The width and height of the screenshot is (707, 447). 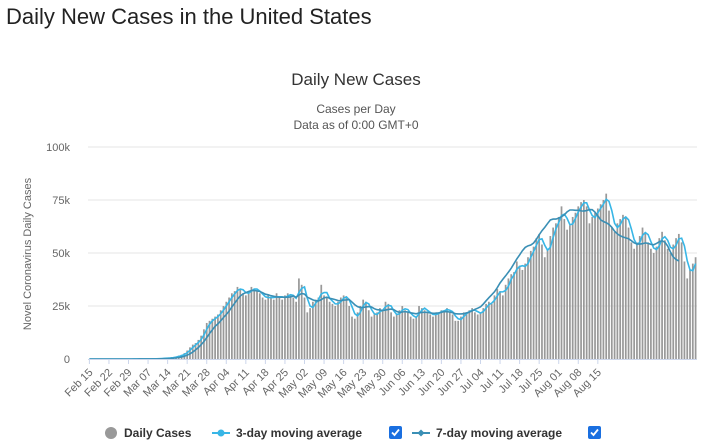 I want to click on legend-label-7-day-average: 7-day moving average, so click(x=499, y=433).